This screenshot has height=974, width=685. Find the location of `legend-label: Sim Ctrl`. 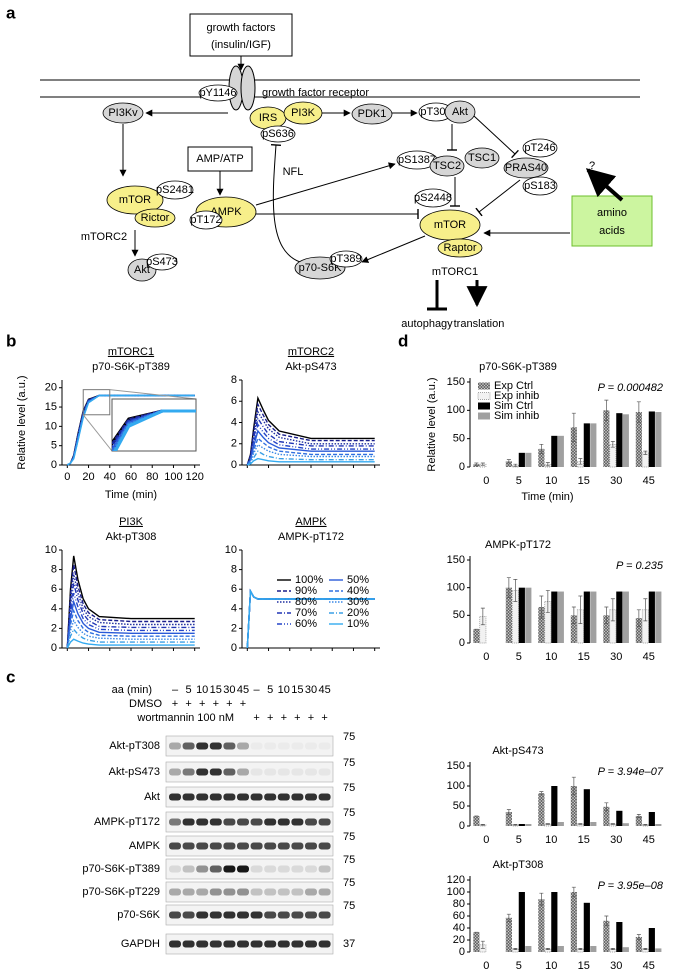

legend-label: Sim Ctrl is located at coordinates (513, 406).